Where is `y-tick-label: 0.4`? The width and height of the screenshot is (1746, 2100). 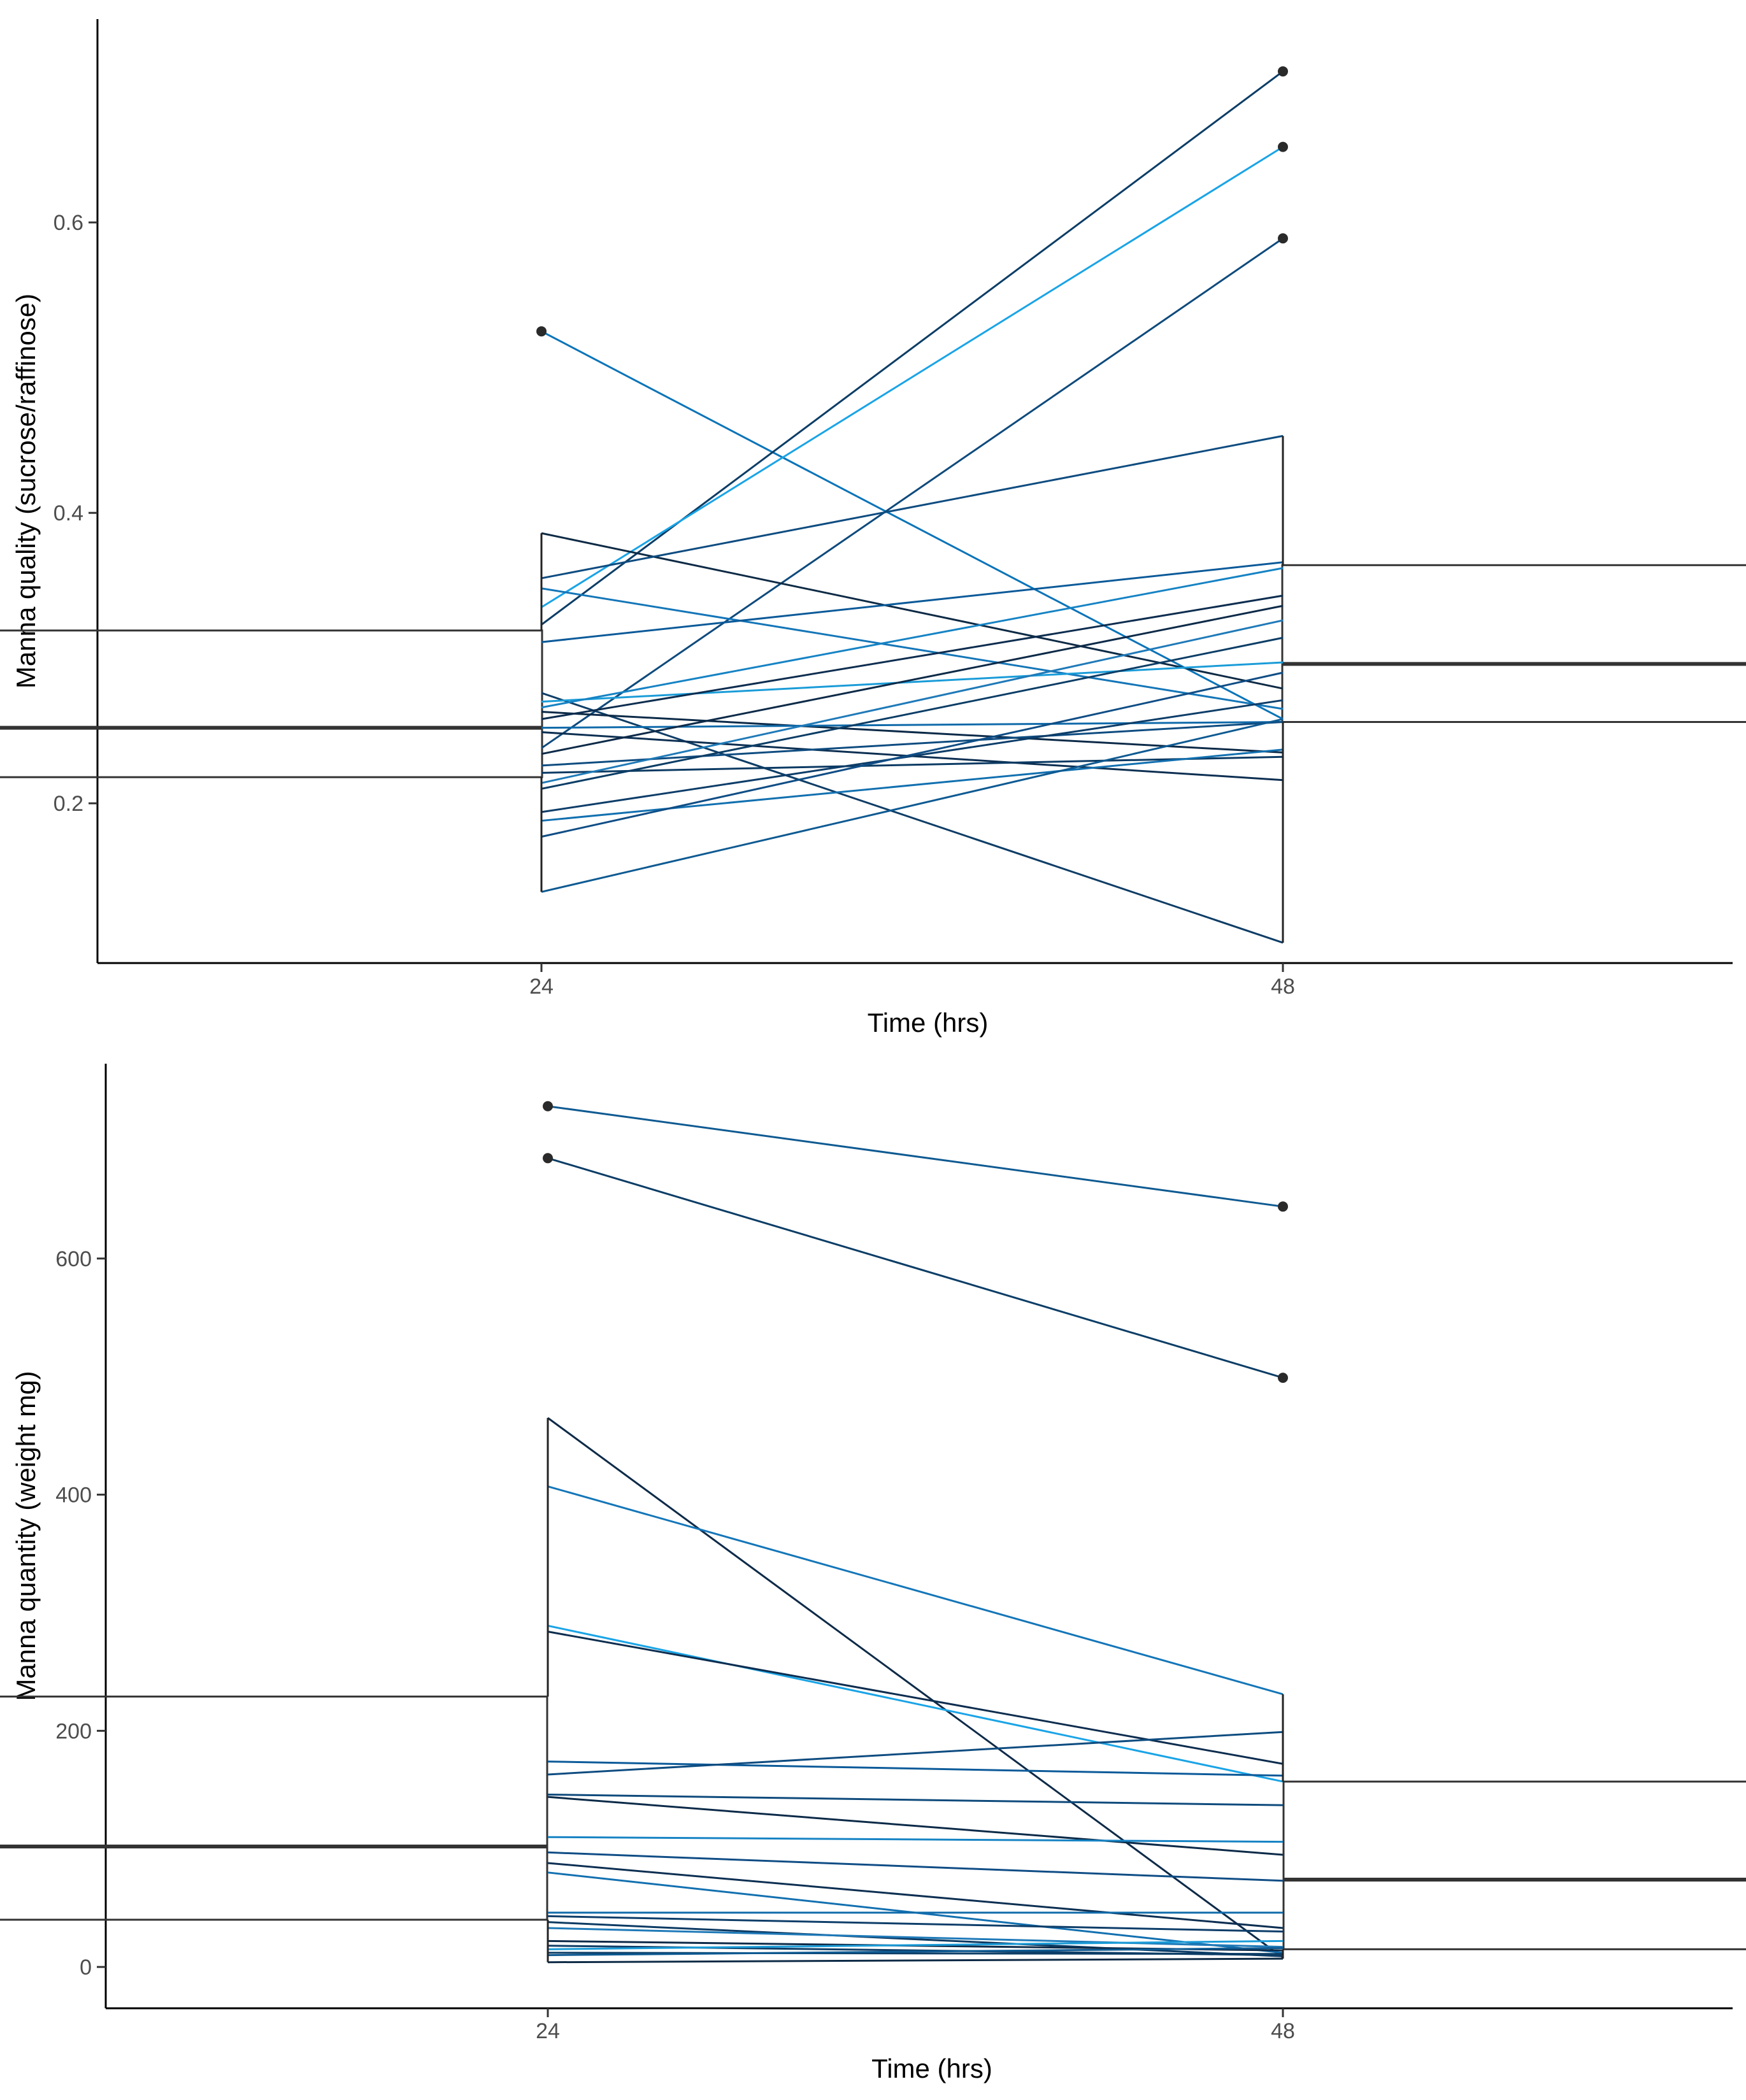
y-tick-label: 0.4 is located at coordinates (68, 513).